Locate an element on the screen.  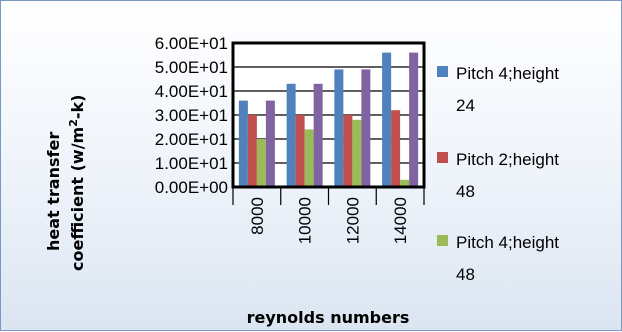
y-tick-label: 3.00E+01 is located at coordinates (191, 115).